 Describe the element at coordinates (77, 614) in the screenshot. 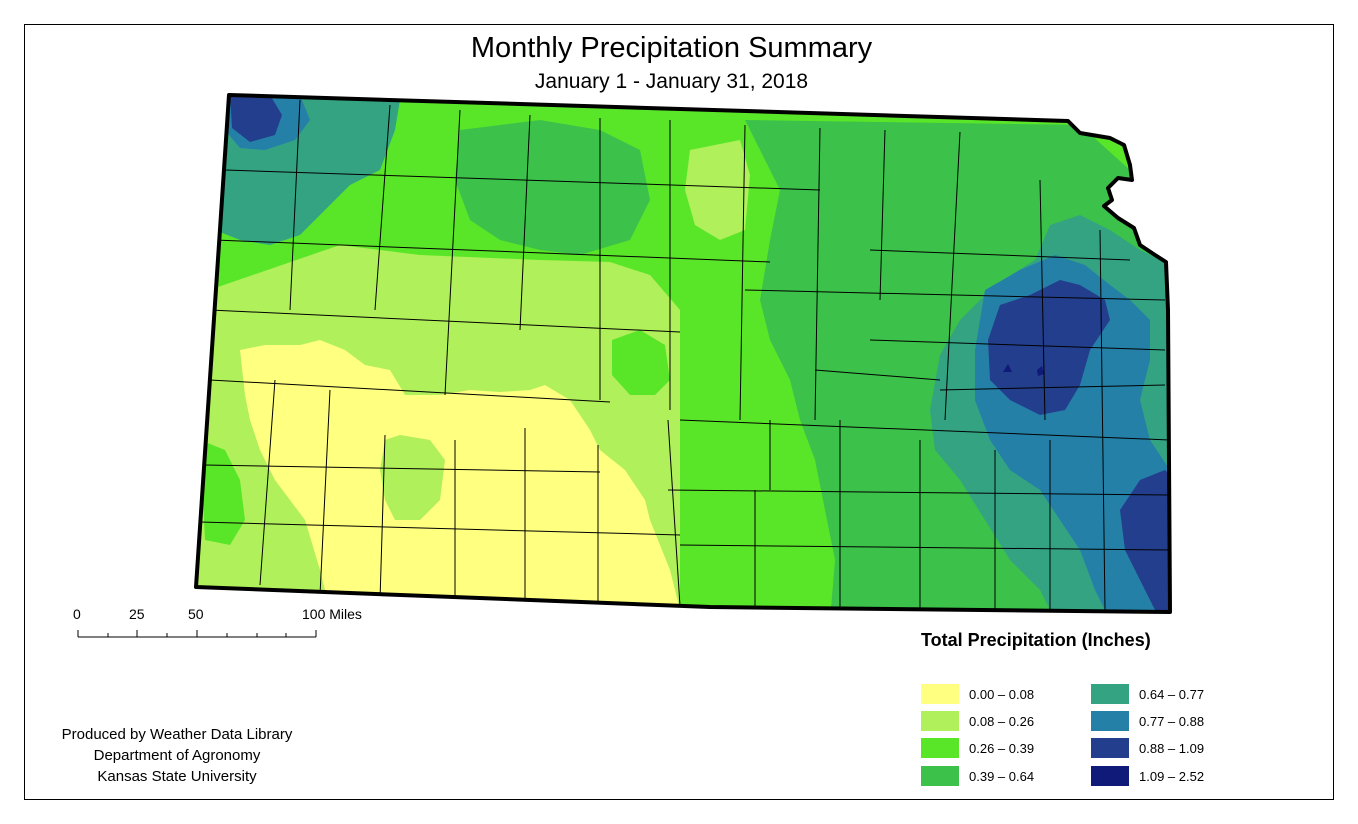

I see `scale-tick-0: 0` at that location.